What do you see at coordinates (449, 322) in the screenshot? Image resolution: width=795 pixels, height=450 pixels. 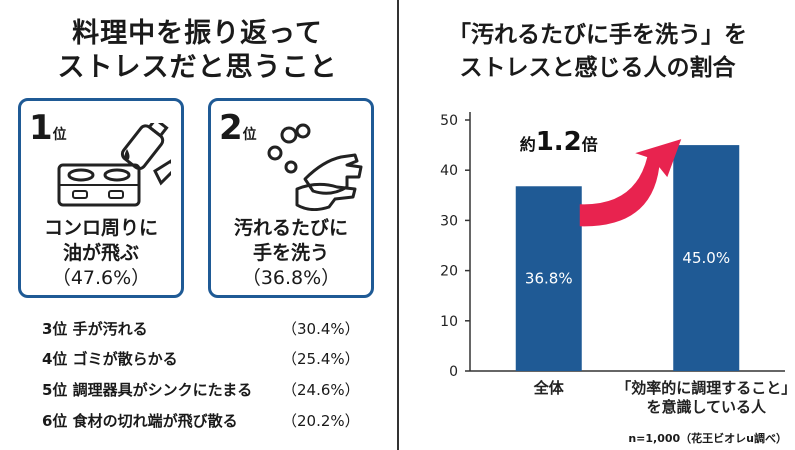 I see `y-tick-label: 10` at bounding box center [449, 322].